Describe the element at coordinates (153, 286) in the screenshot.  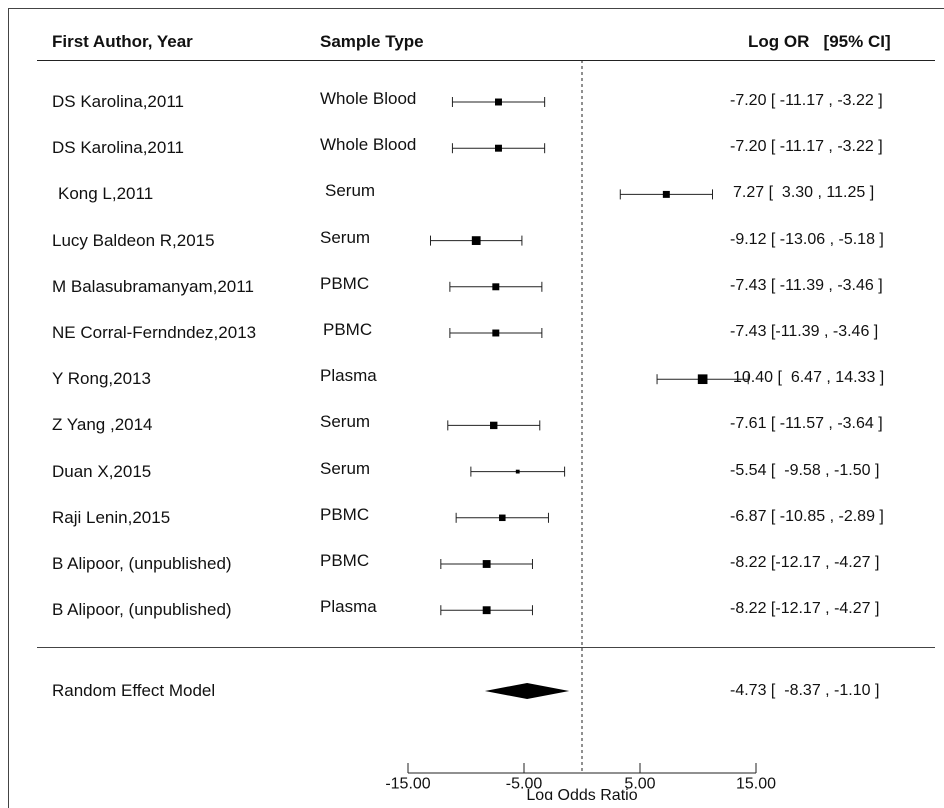
I see `study-label: M Balasubramanyam,2011` at that location.